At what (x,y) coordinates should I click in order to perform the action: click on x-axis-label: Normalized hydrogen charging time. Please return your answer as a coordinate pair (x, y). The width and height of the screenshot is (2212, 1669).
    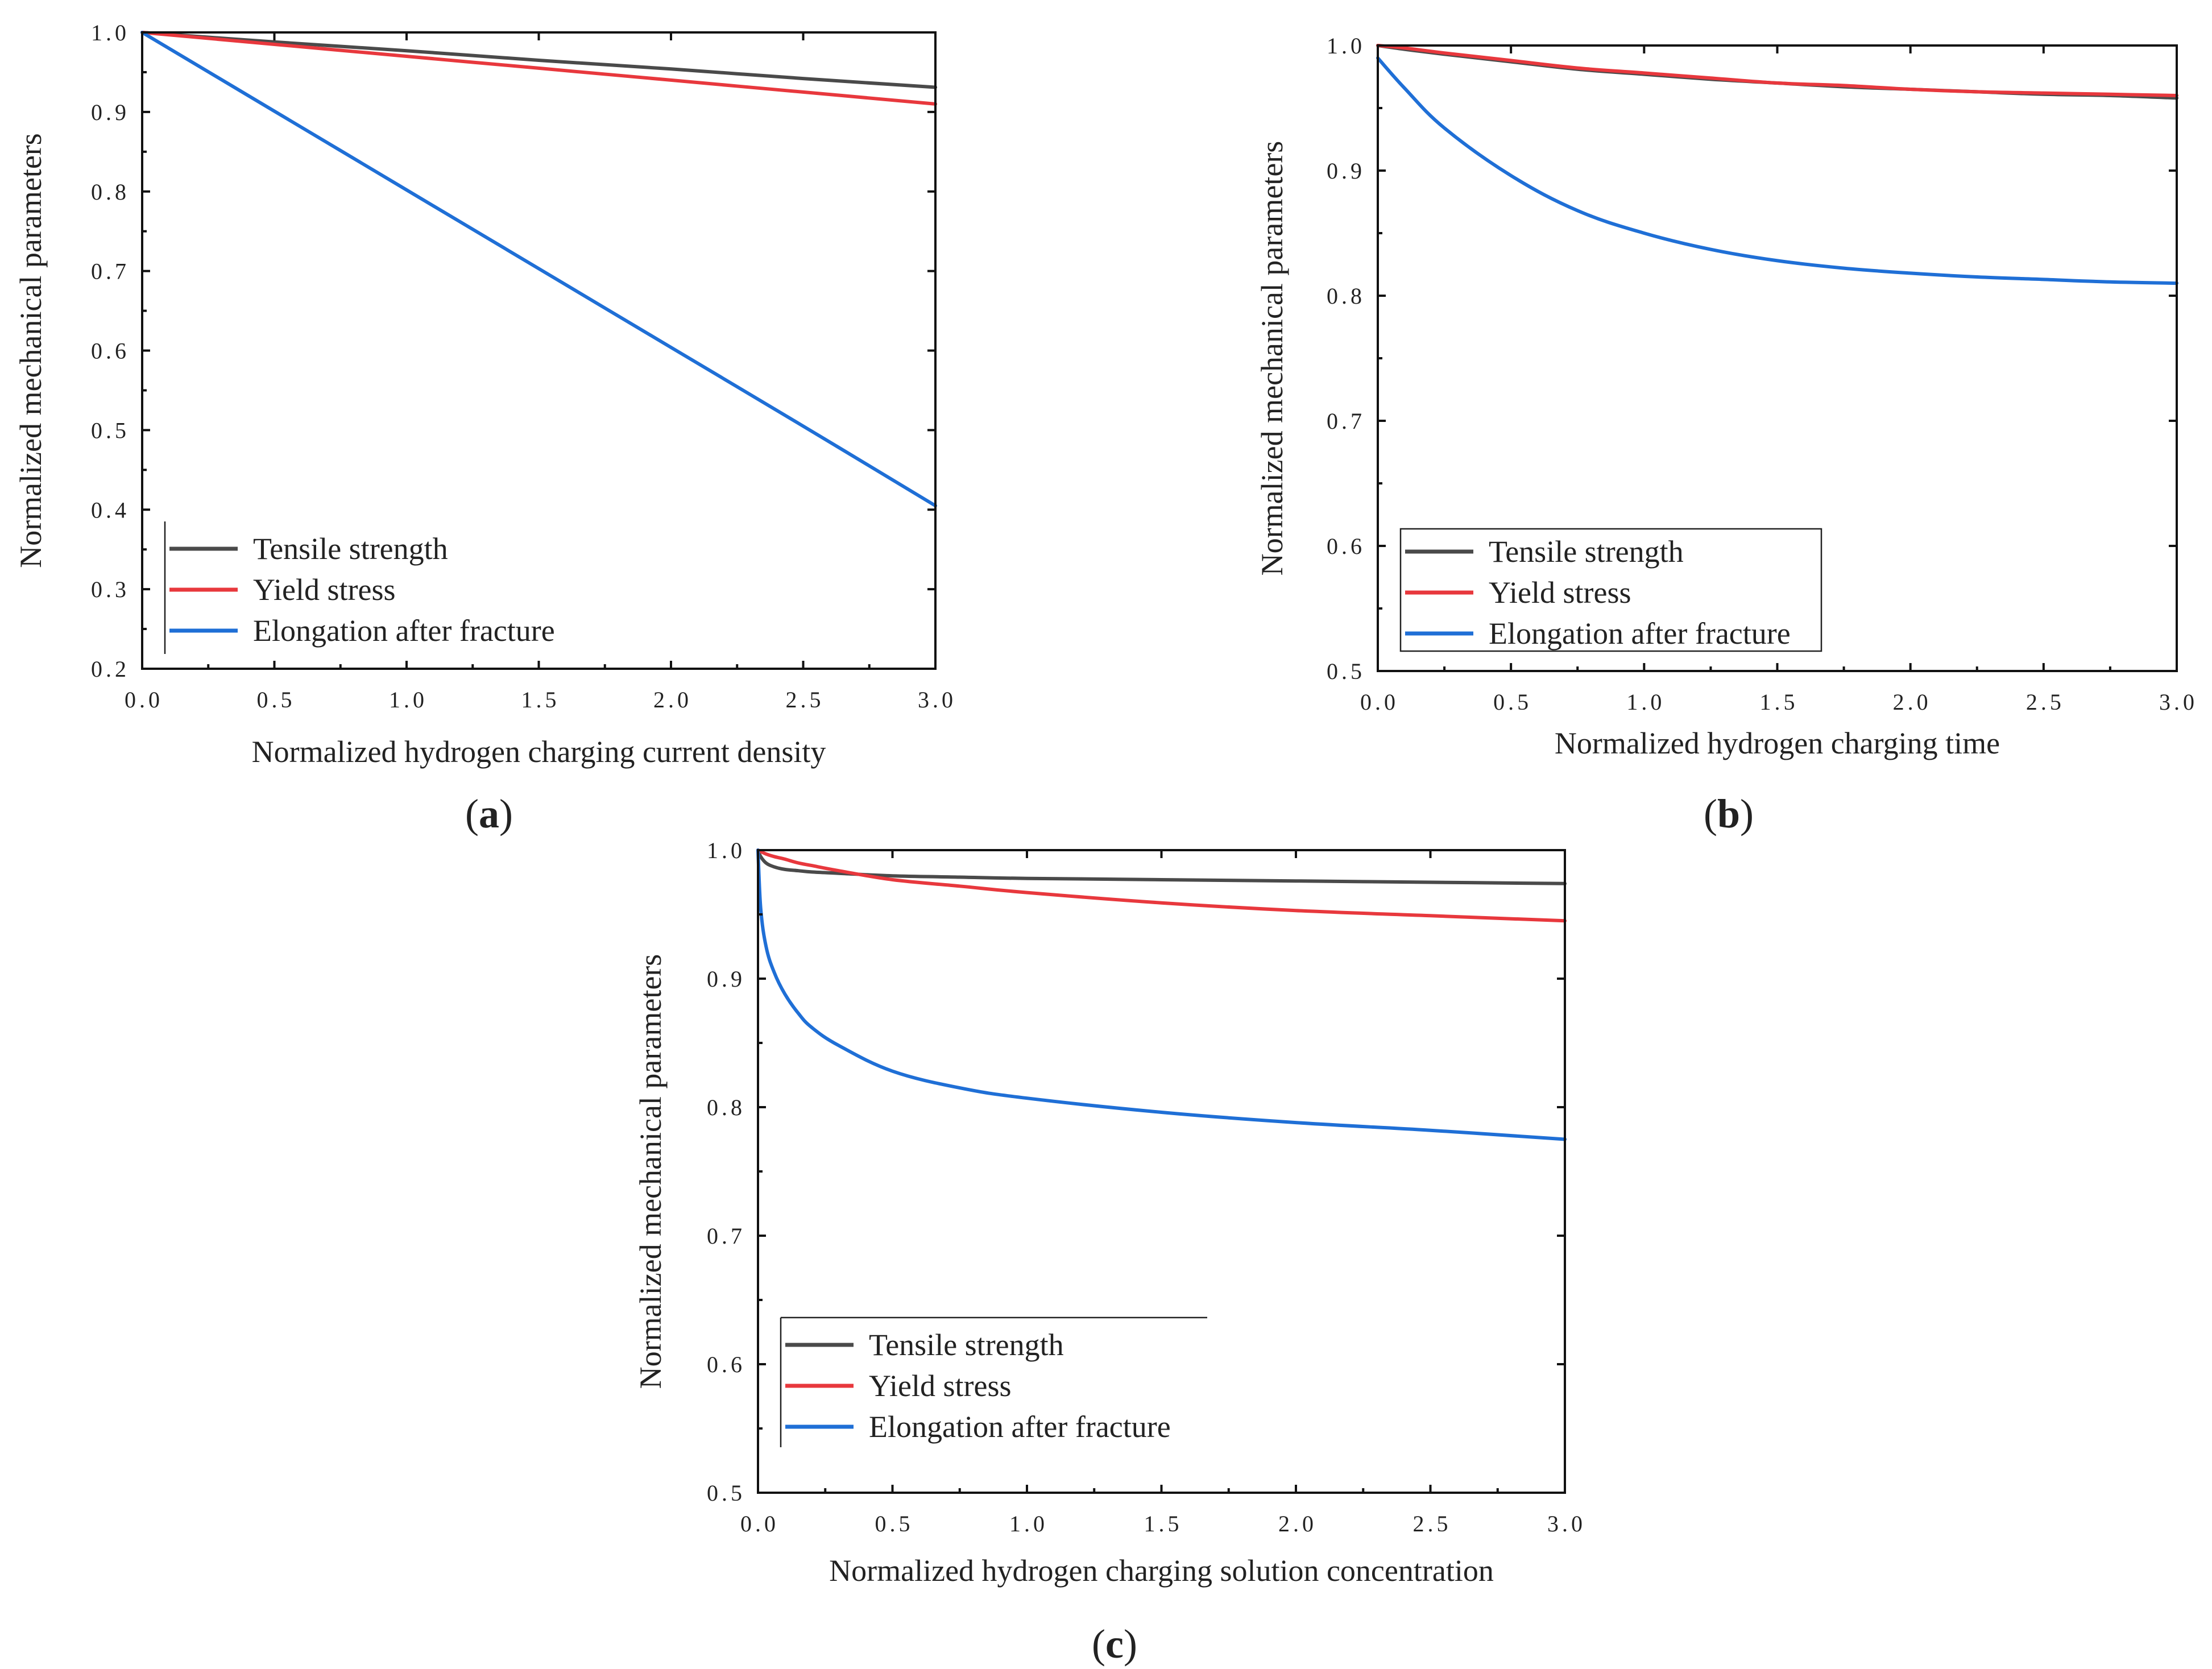
    Looking at the image, I should click on (1777, 743).